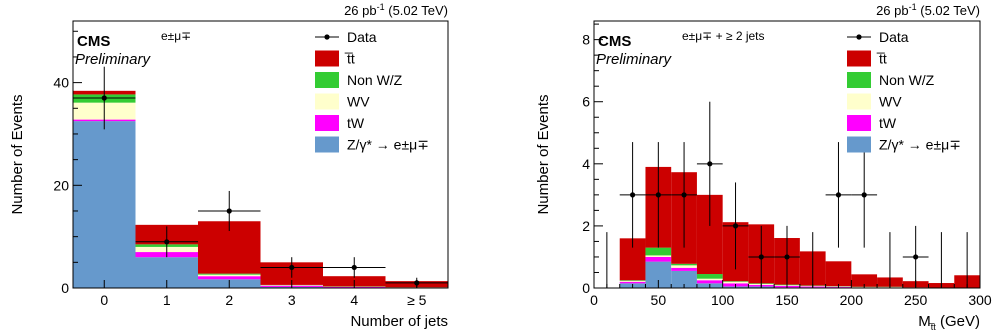 This screenshot has width=995, height=333. What do you see at coordinates (594, 300) in the screenshot?
I see `x-tick-label: 0` at bounding box center [594, 300].